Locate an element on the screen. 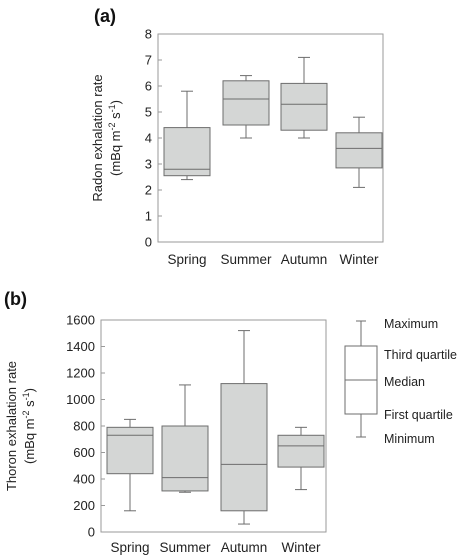 The width and height of the screenshot is (474, 557). panel-b-ylabel: Thoron exhalation rate (mBq m-2 s-1) is located at coordinates (20, 426).